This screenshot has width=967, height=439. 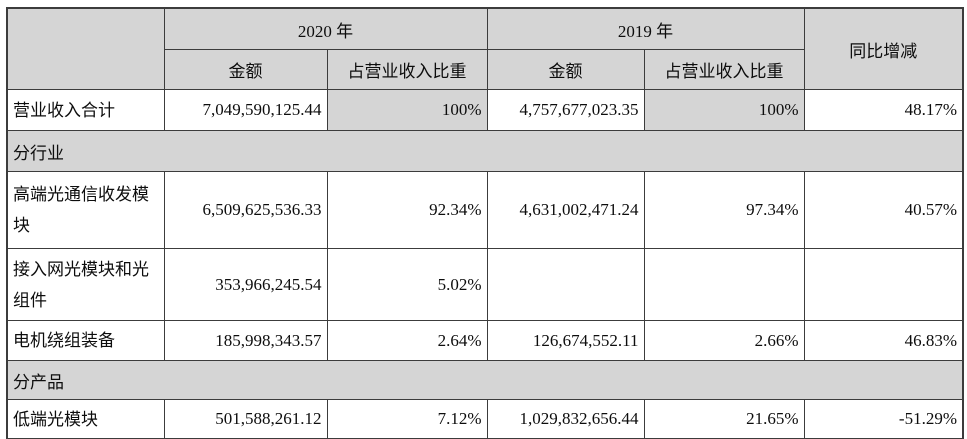 What do you see at coordinates (85, 340) in the screenshot?
I see `row-label: 电机绕组装备` at bounding box center [85, 340].